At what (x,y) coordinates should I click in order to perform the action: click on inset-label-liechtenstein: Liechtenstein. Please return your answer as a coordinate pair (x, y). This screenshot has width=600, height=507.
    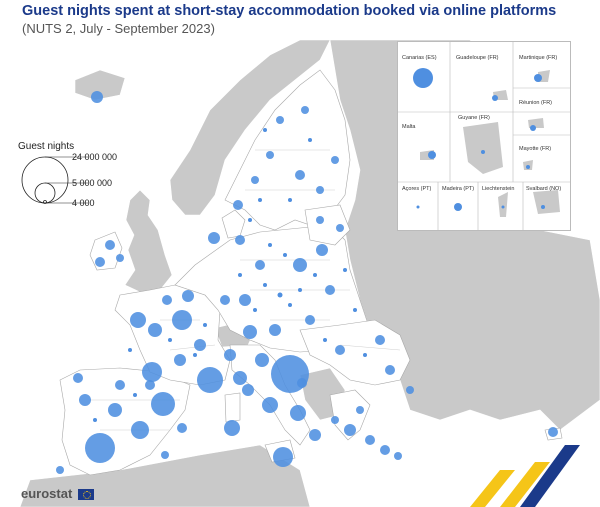
    Looking at the image, I should click on (498, 189).